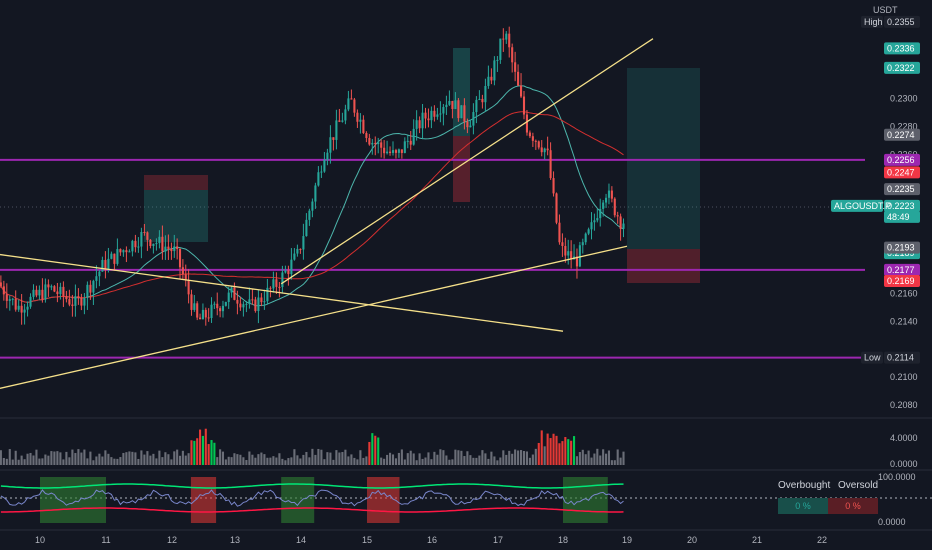  I want to click on time-tick-label: 16, so click(432, 540).